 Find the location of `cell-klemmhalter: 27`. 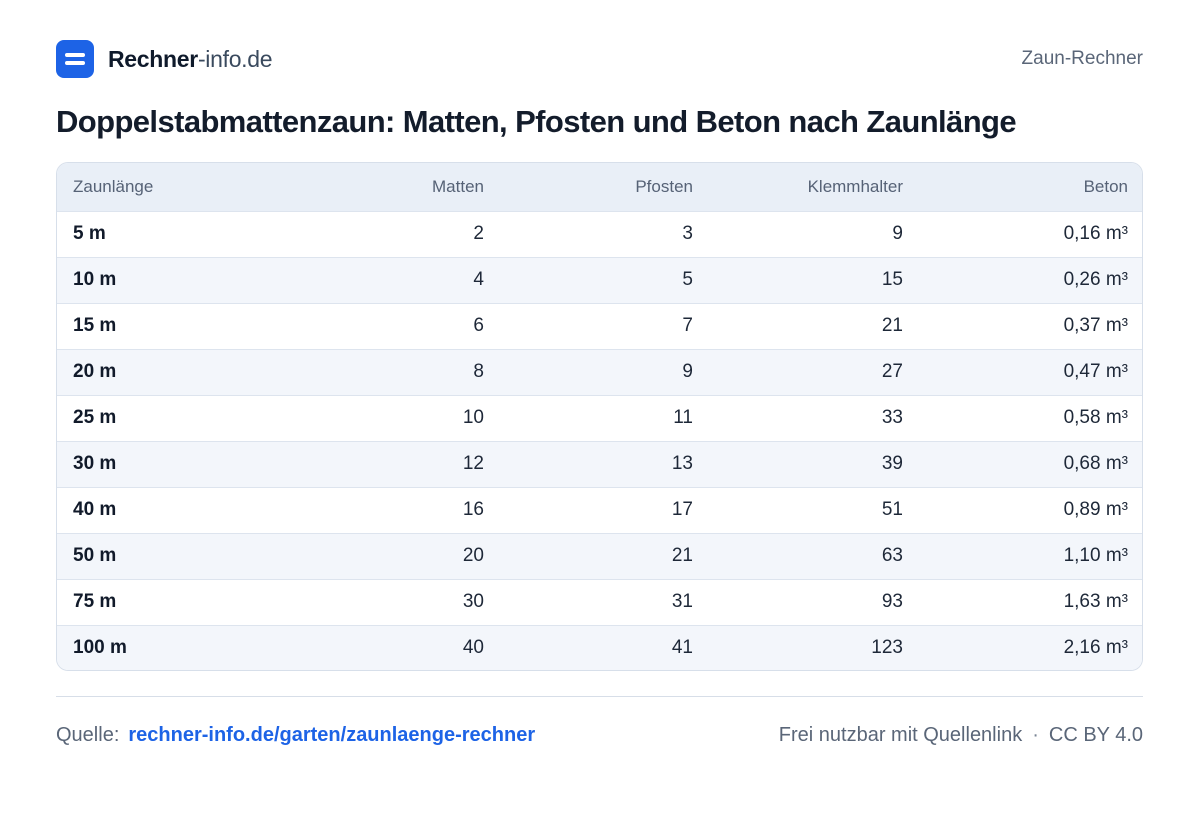

cell-klemmhalter: 27 is located at coordinates (892, 371).